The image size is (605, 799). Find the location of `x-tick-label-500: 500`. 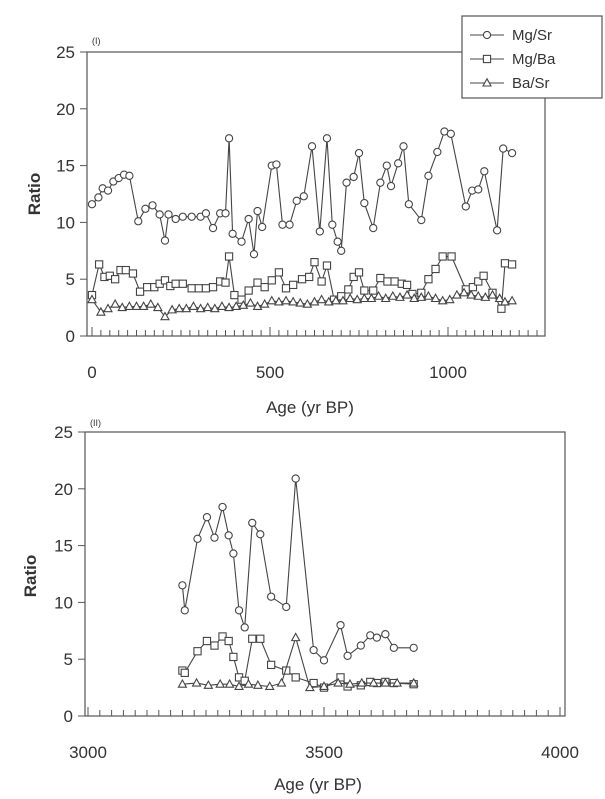

x-tick-label-500: 500 is located at coordinates (270, 372).